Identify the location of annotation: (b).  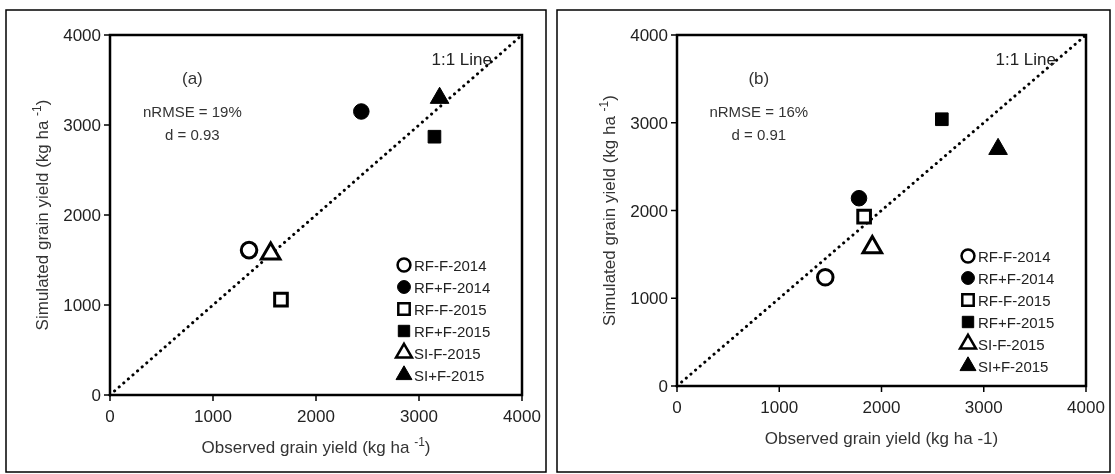
(759, 79).